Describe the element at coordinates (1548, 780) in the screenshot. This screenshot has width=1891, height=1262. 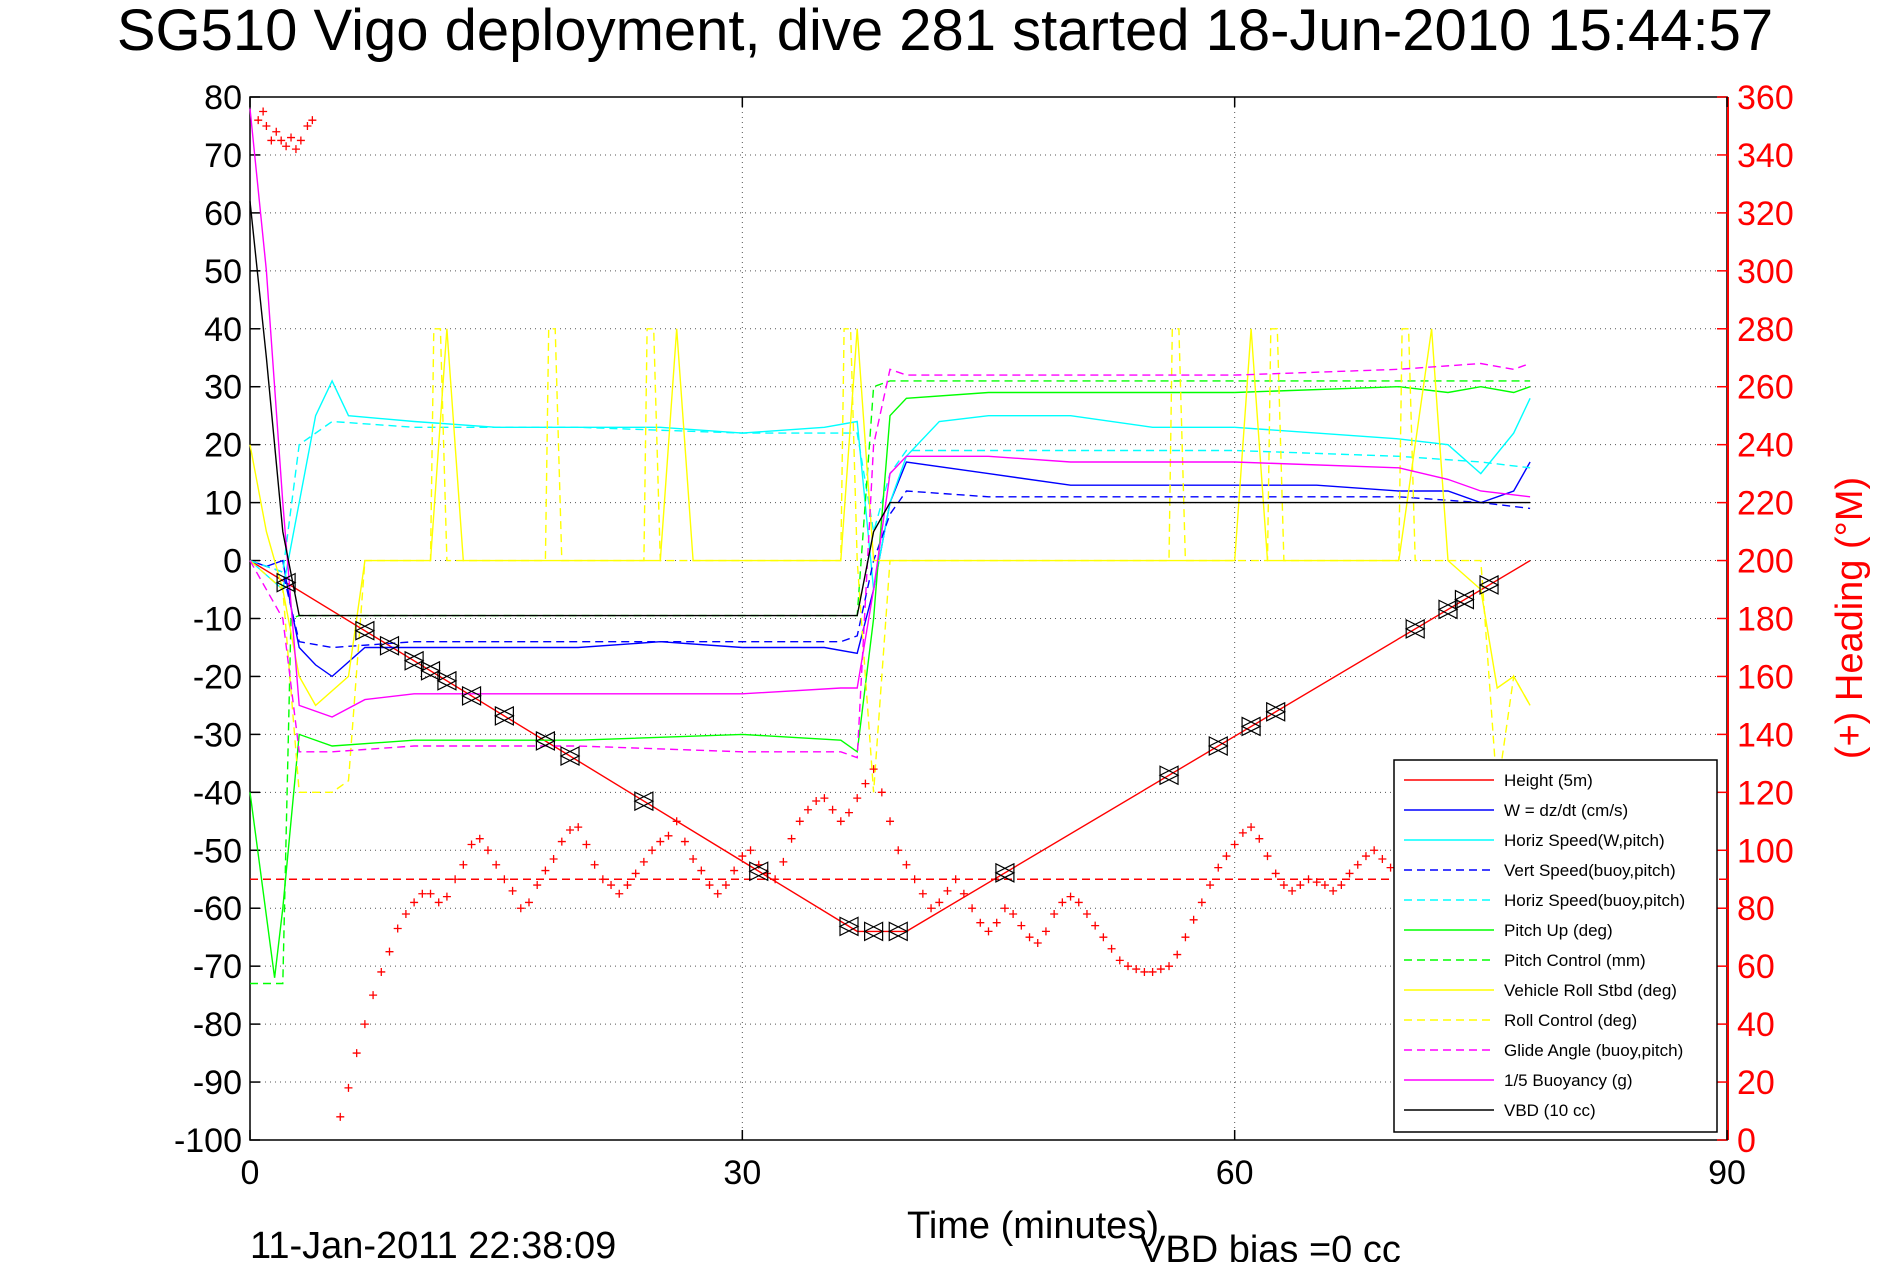
I see `legend-label: Height (5m)` at that location.